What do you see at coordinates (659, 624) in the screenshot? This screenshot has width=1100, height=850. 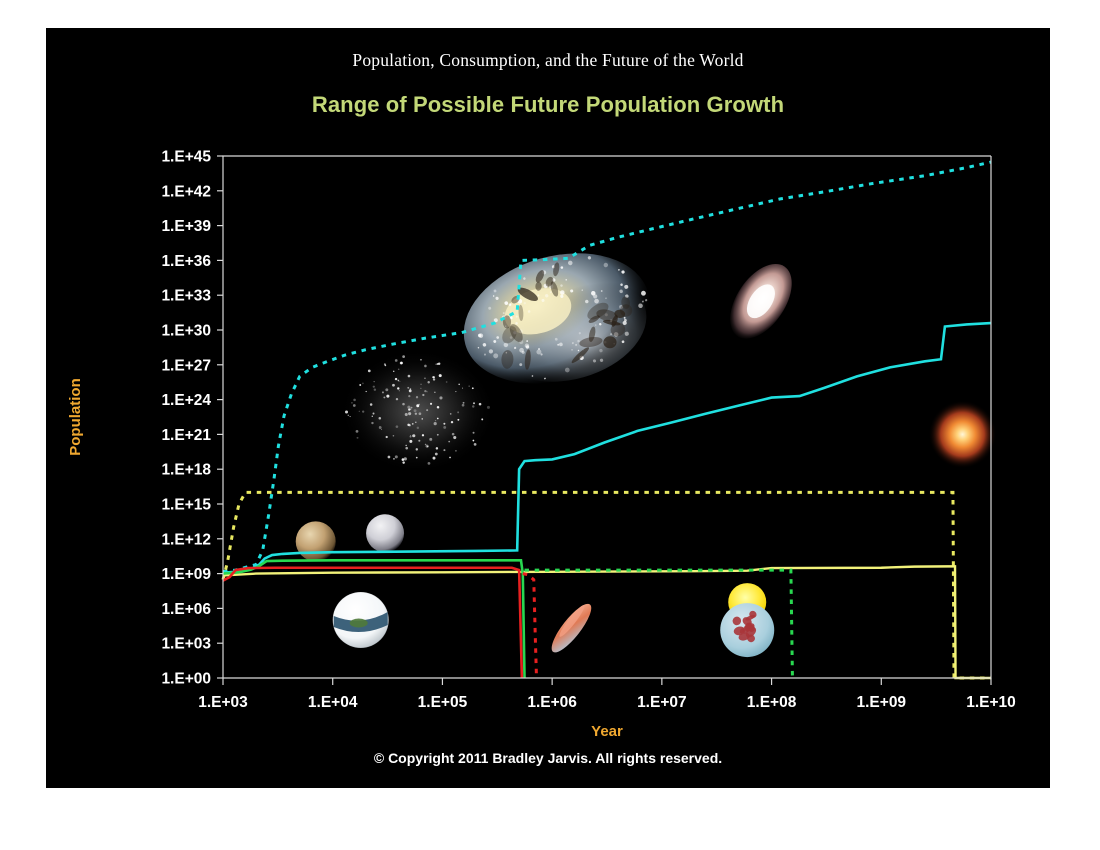 I see `series-mid-decline-green-dashed` at bounding box center [659, 624].